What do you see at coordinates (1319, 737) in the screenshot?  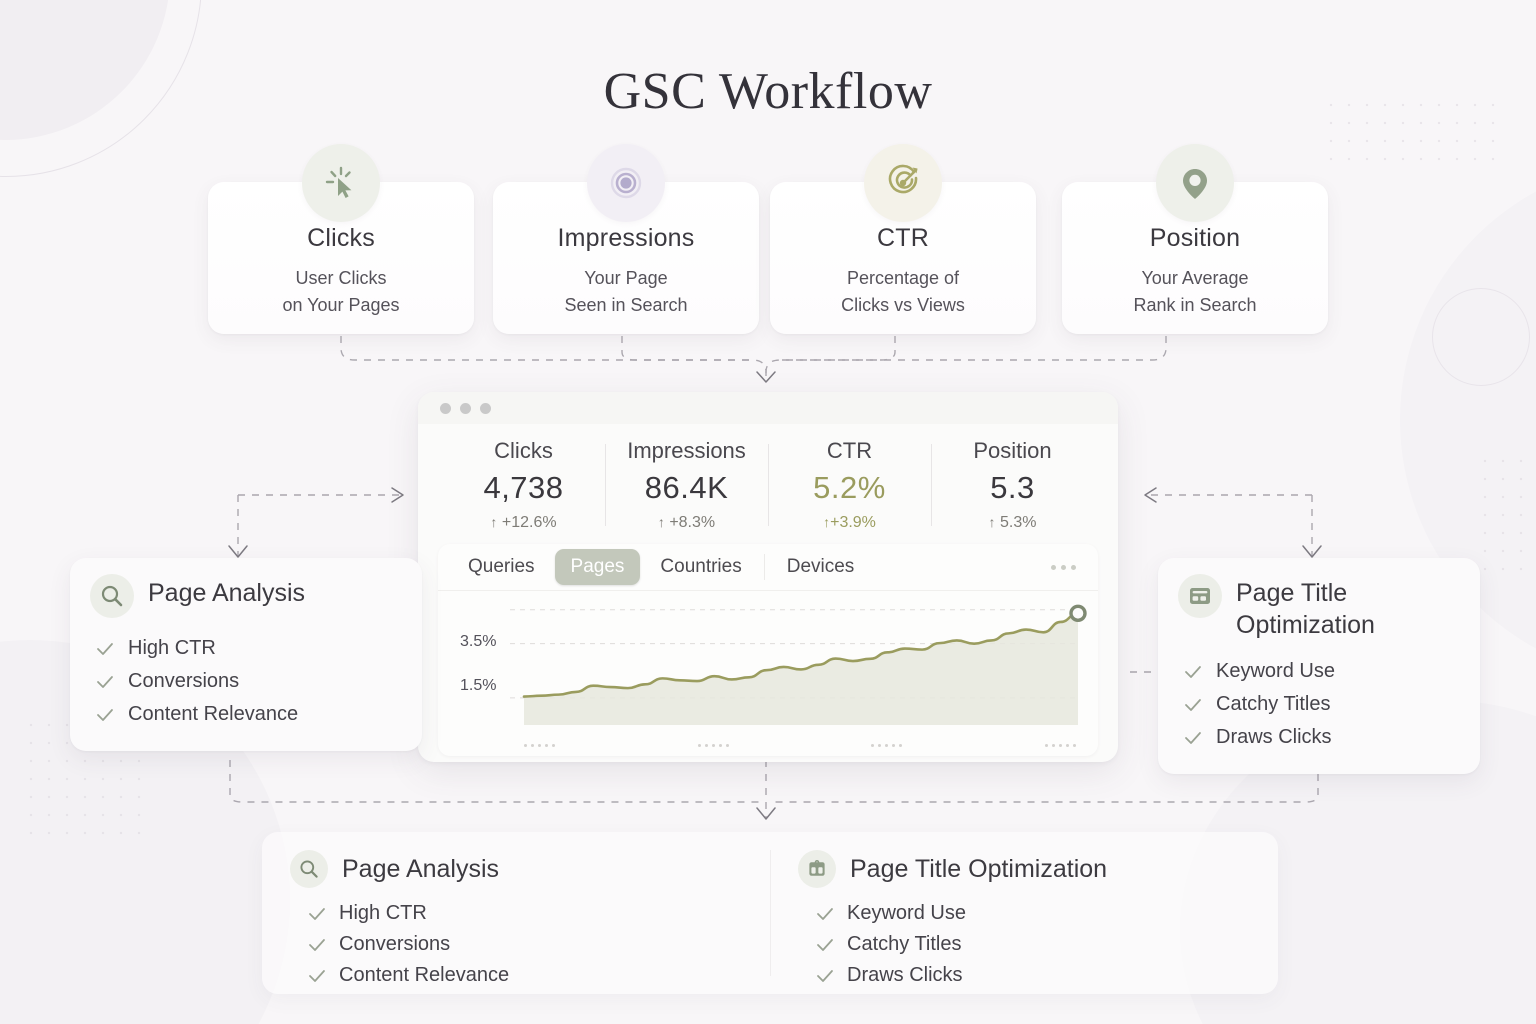 I see `list-item: Draws Clicks` at bounding box center [1319, 737].